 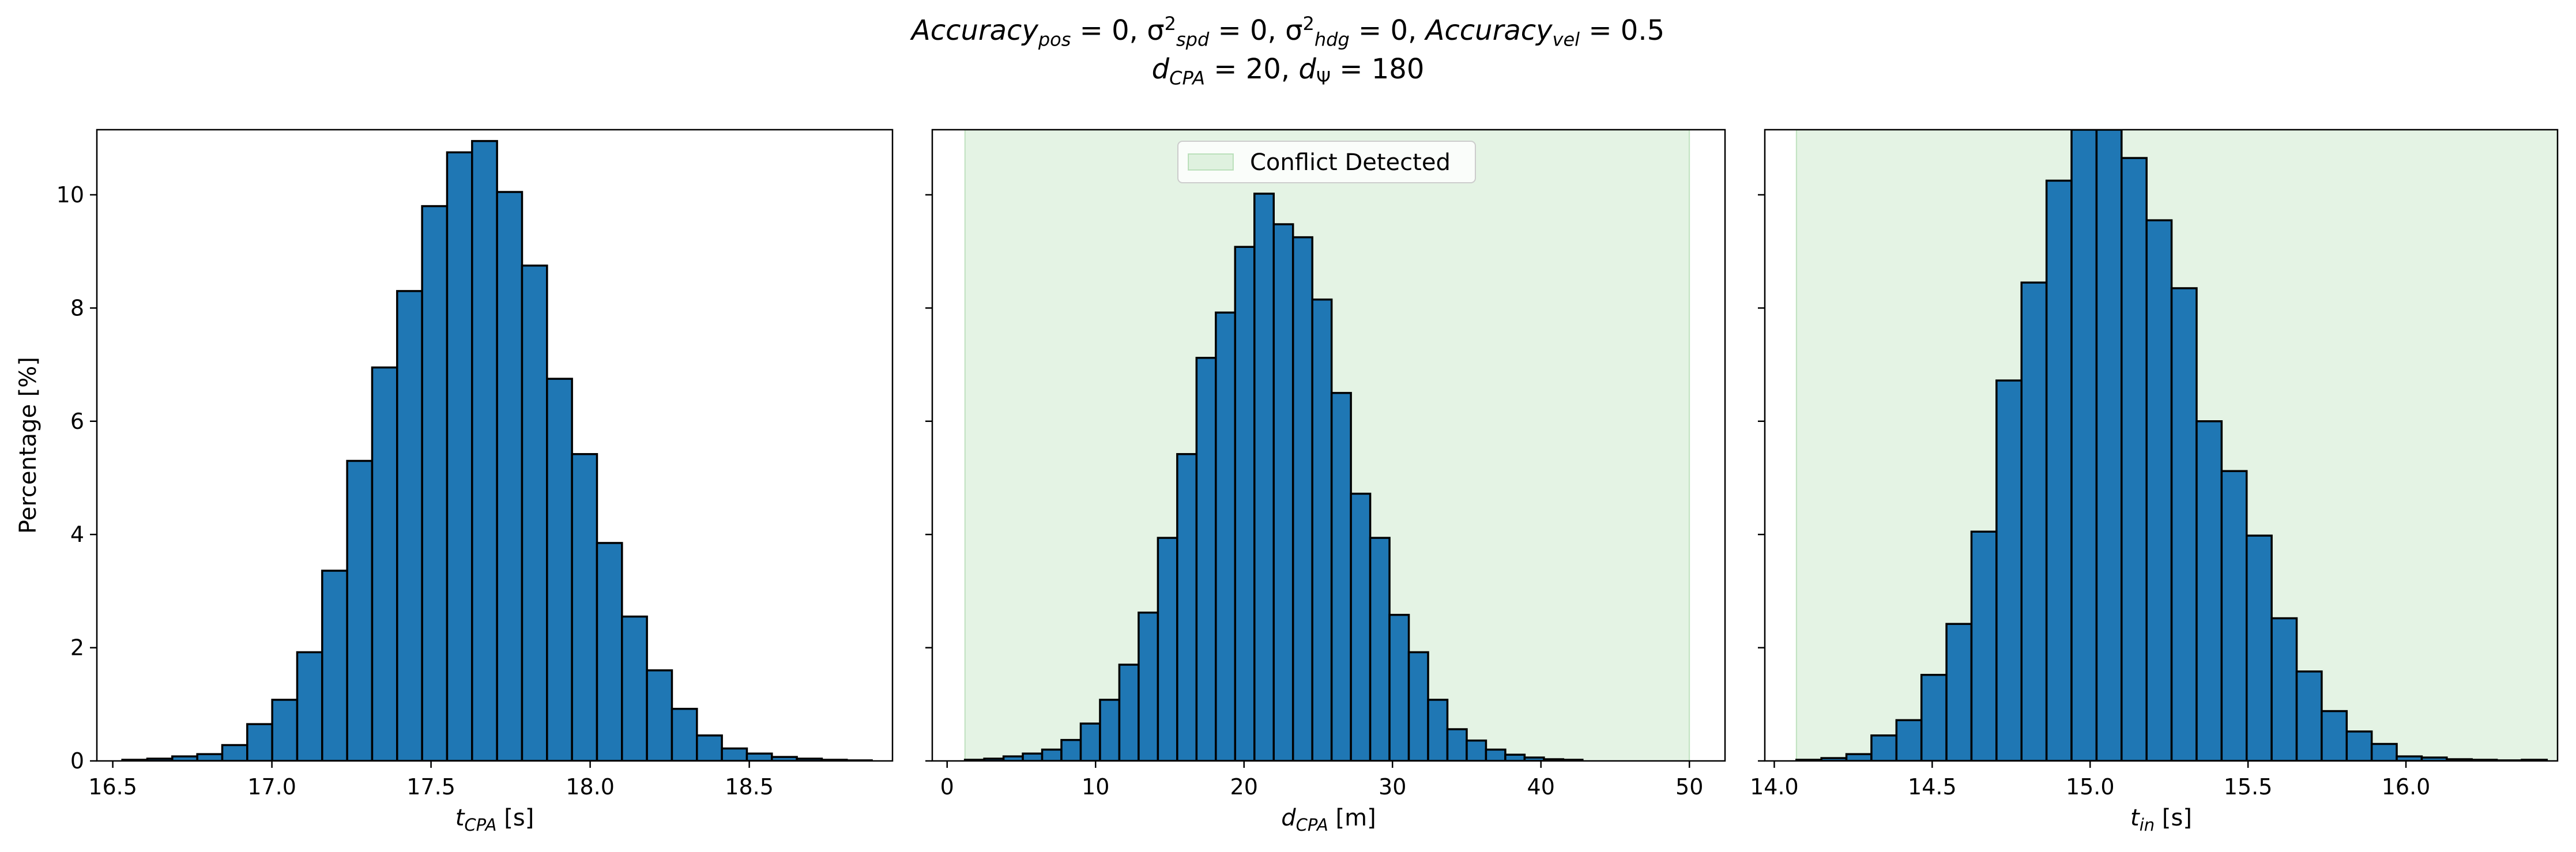 I want to click on legend-swatch, so click(x=1211, y=162).